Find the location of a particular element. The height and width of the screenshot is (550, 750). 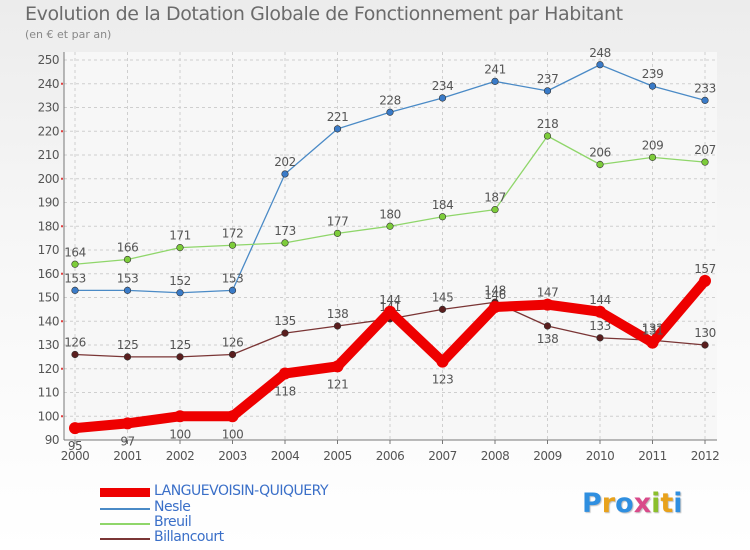

y-tick-label: 130 is located at coordinates (48, 345).